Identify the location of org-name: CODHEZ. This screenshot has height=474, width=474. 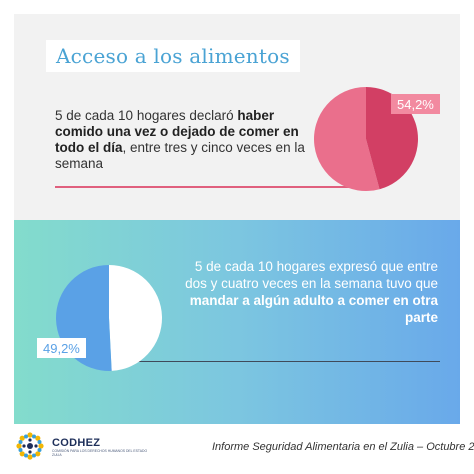
(76, 443).